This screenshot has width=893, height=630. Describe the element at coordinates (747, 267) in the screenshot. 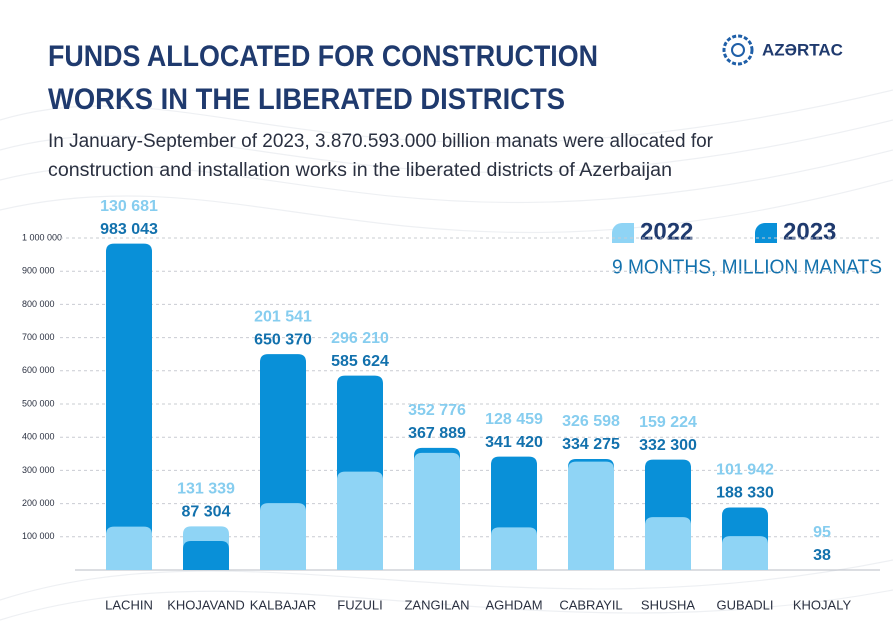

I see `unit-label: 9 MONTHS, MILLION MANATS` at that location.